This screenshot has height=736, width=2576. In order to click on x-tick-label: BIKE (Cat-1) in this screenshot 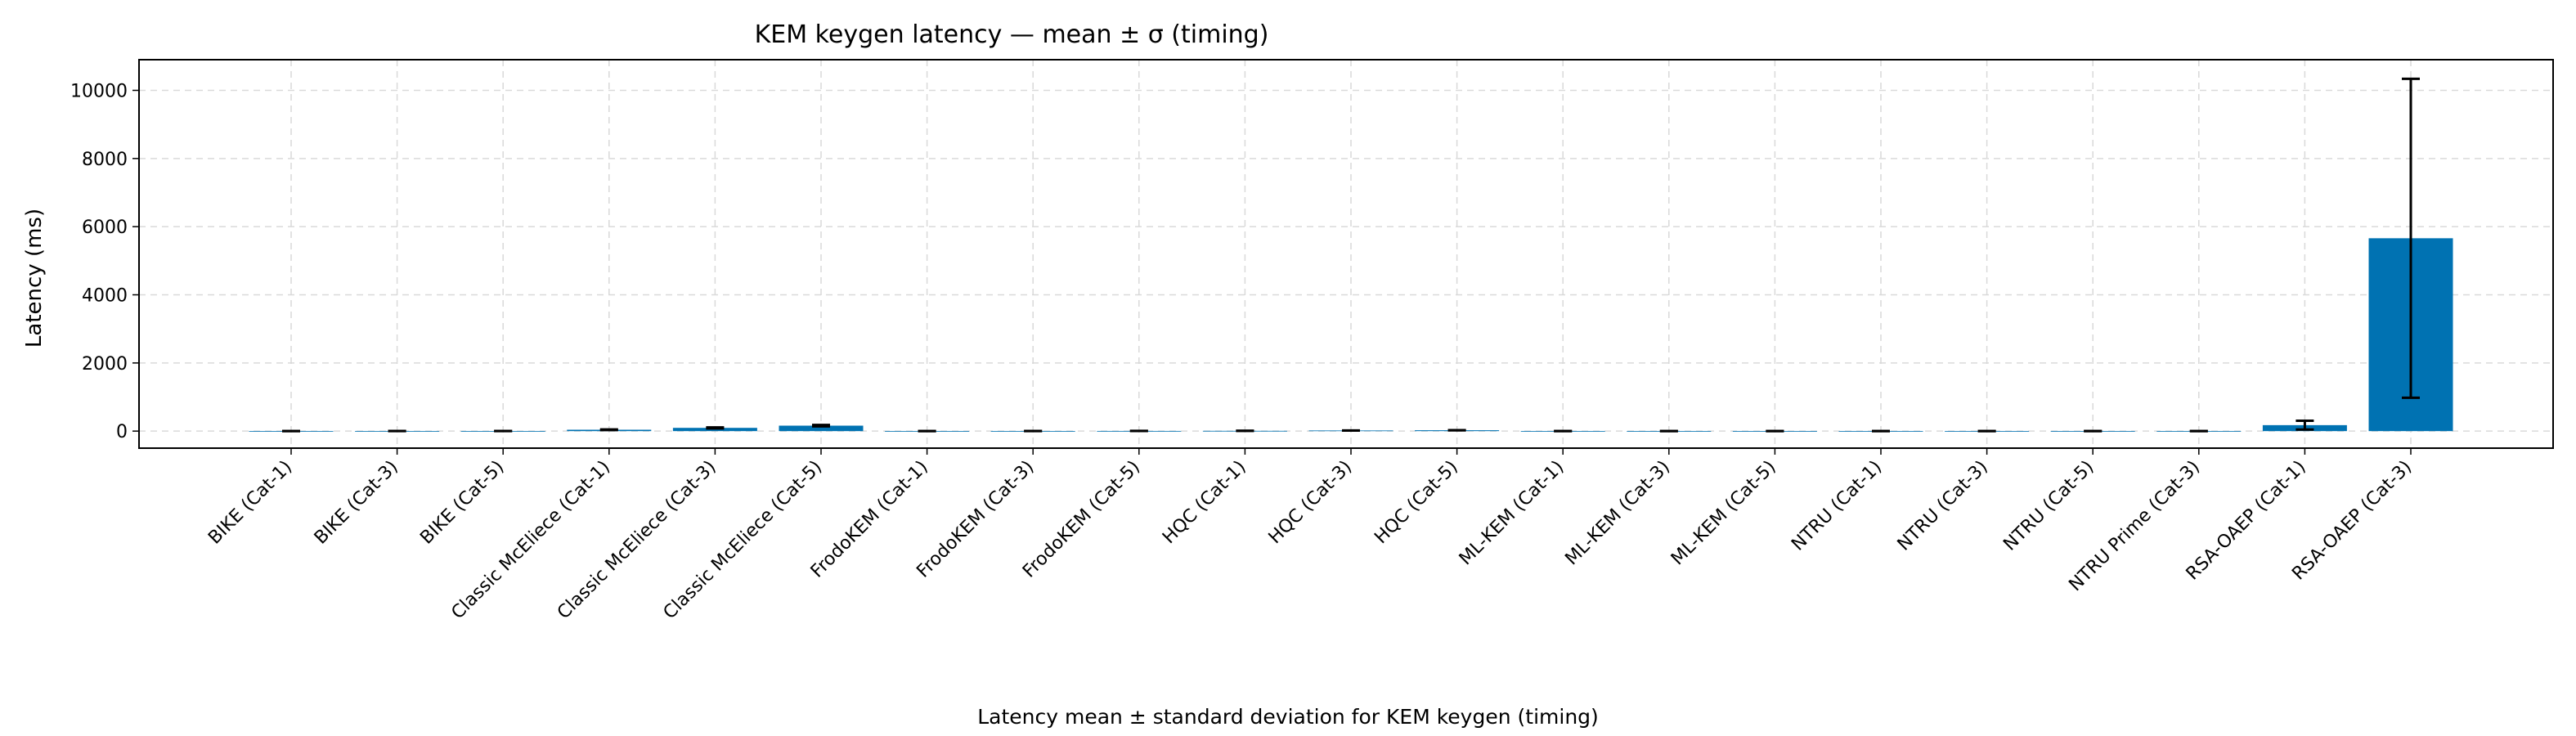, I will do `click(250, 503)`.